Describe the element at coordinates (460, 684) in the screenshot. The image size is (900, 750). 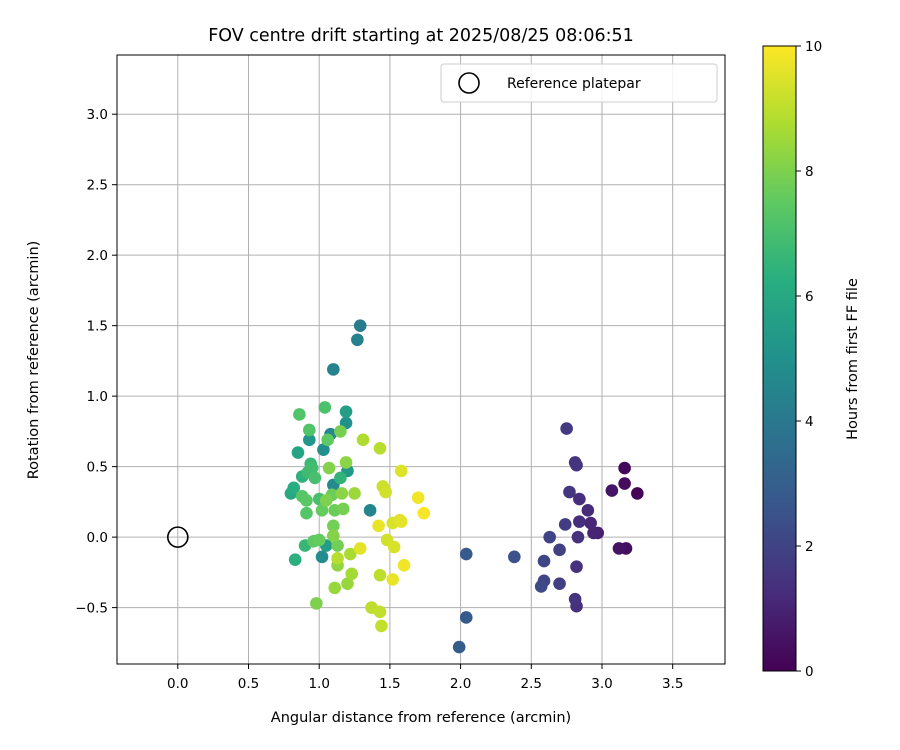
I see `x-tick-label: 2.0` at that location.